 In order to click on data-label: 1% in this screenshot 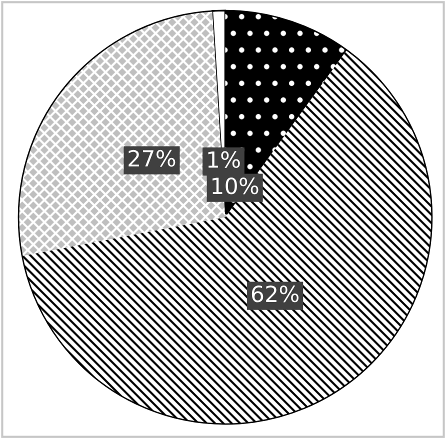, I will do `click(224, 159)`.